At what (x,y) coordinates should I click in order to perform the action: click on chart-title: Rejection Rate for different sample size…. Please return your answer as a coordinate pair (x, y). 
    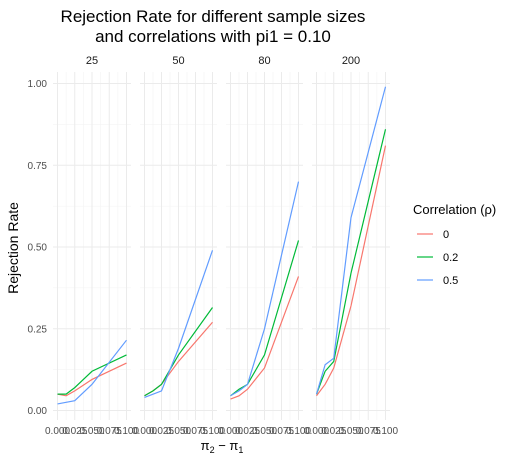
    Looking at the image, I should click on (213, 26).